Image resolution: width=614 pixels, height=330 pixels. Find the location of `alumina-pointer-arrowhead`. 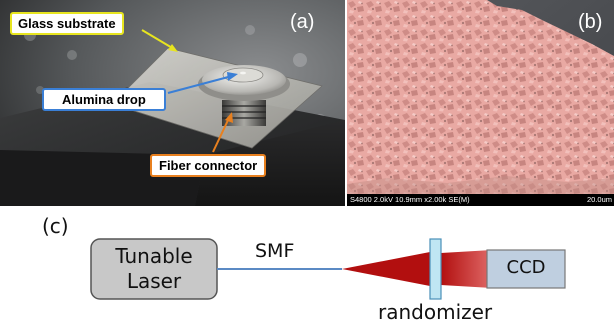

alumina-pointer-arrowhead is located at coordinates (232, 76).